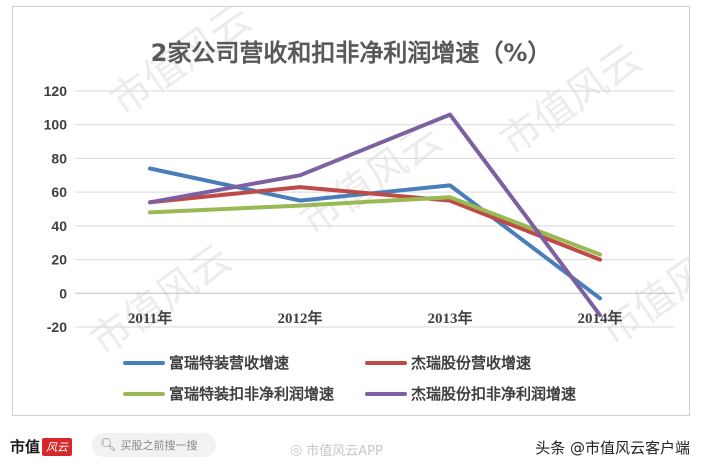 This screenshot has width=704, height=469. Describe the element at coordinates (471, 363) in the screenshot. I see `legend-label: 杰瑞股份营收增速` at that location.